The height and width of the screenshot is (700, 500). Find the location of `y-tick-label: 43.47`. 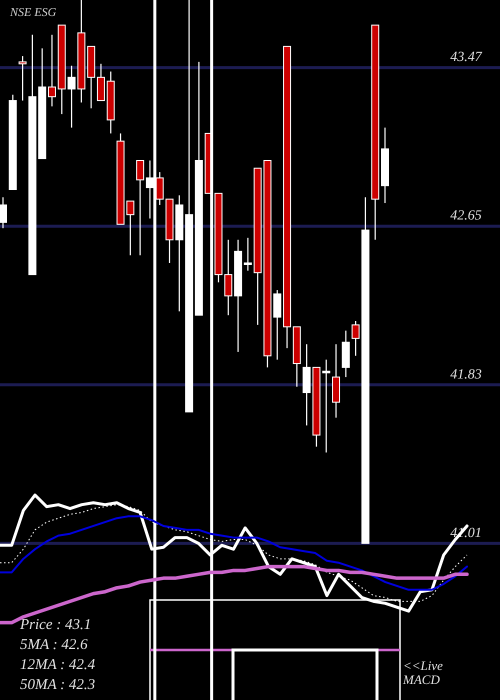

y-tick-label: 43.47 is located at coordinates (466, 58).